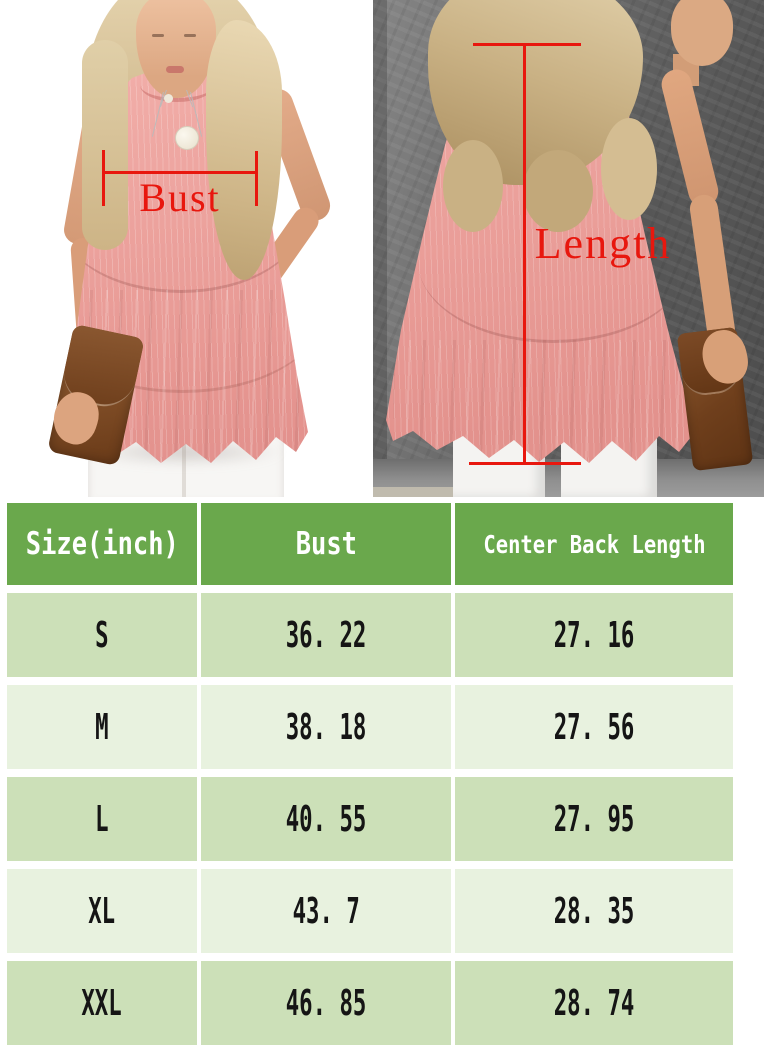 The image size is (764, 1053). I want to click on necklace-pendant-large, so click(187, 138).